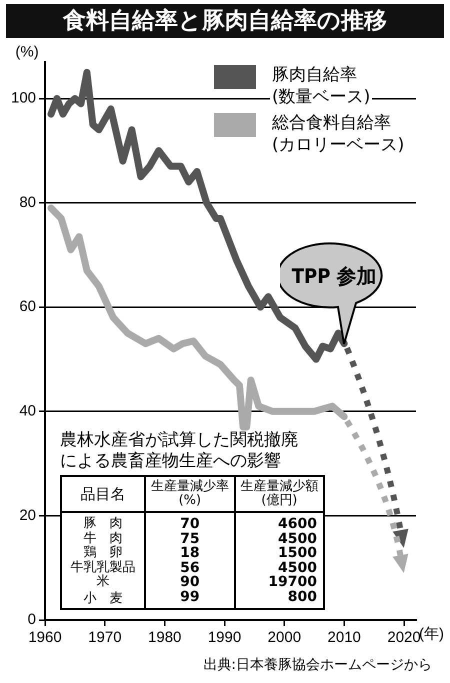 The width and height of the screenshot is (450, 683). What do you see at coordinates (32, 619) in the screenshot?
I see `y-tick-label: 0` at bounding box center [32, 619].